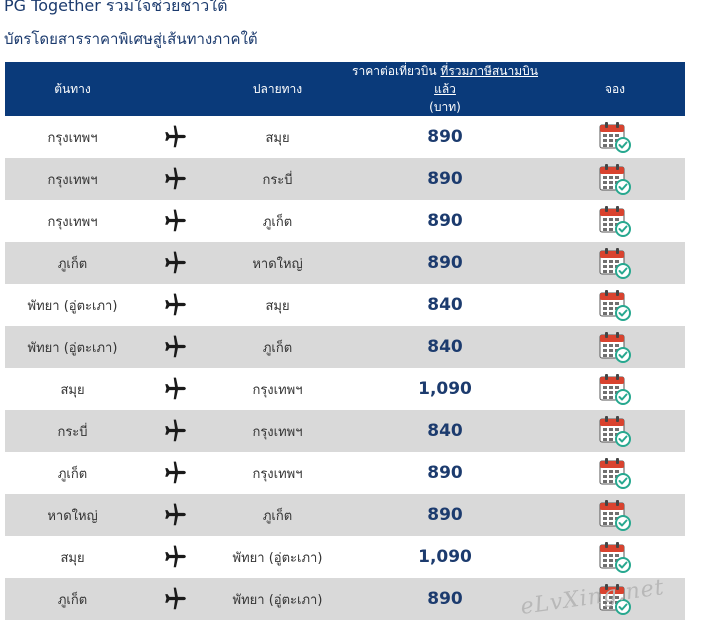 This screenshot has width=709, height=630. I want to click on page-title: PG Together รวมใจช่วยชาวใต้, so click(116, 7).